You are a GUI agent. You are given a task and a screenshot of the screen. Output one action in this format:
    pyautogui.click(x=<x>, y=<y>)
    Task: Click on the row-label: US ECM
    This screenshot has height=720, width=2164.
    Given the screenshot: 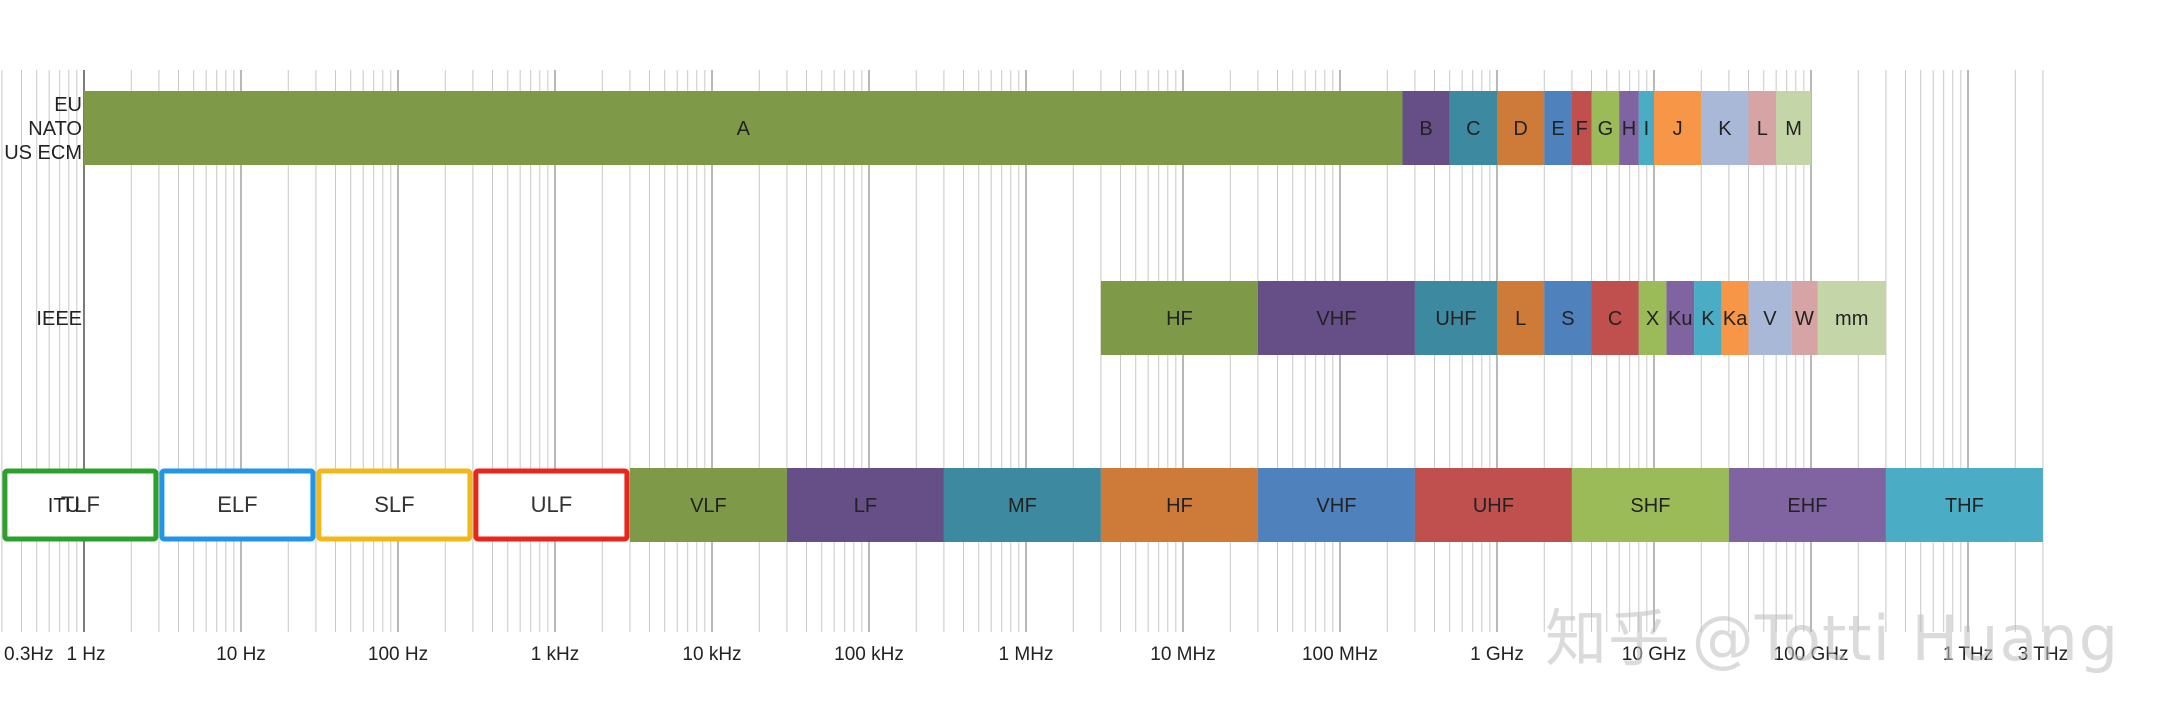 What is the action you would take?
    pyautogui.click(x=43, y=153)
    